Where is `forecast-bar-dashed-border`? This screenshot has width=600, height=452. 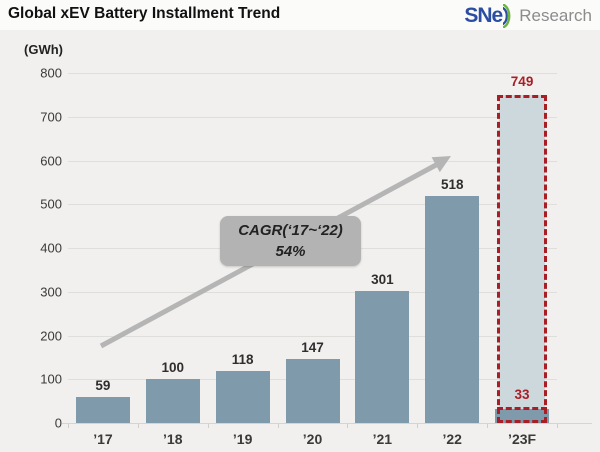
forecast-bar-dashed-border is located at coordinates (522, 259).